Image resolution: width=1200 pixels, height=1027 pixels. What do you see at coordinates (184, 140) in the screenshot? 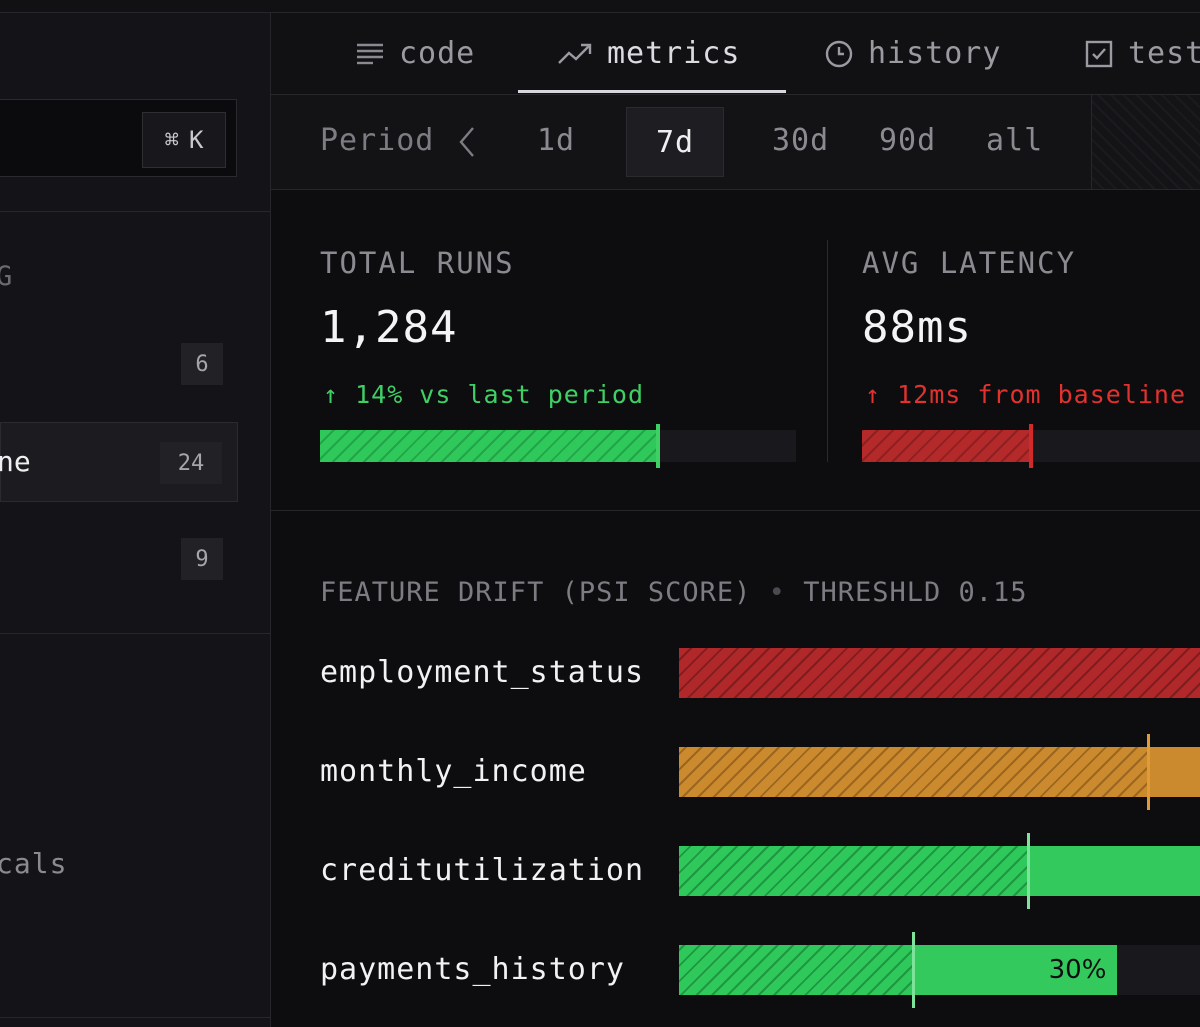
I see `shortcut-hint: ⌘ K` at bounding box center [184, 140].